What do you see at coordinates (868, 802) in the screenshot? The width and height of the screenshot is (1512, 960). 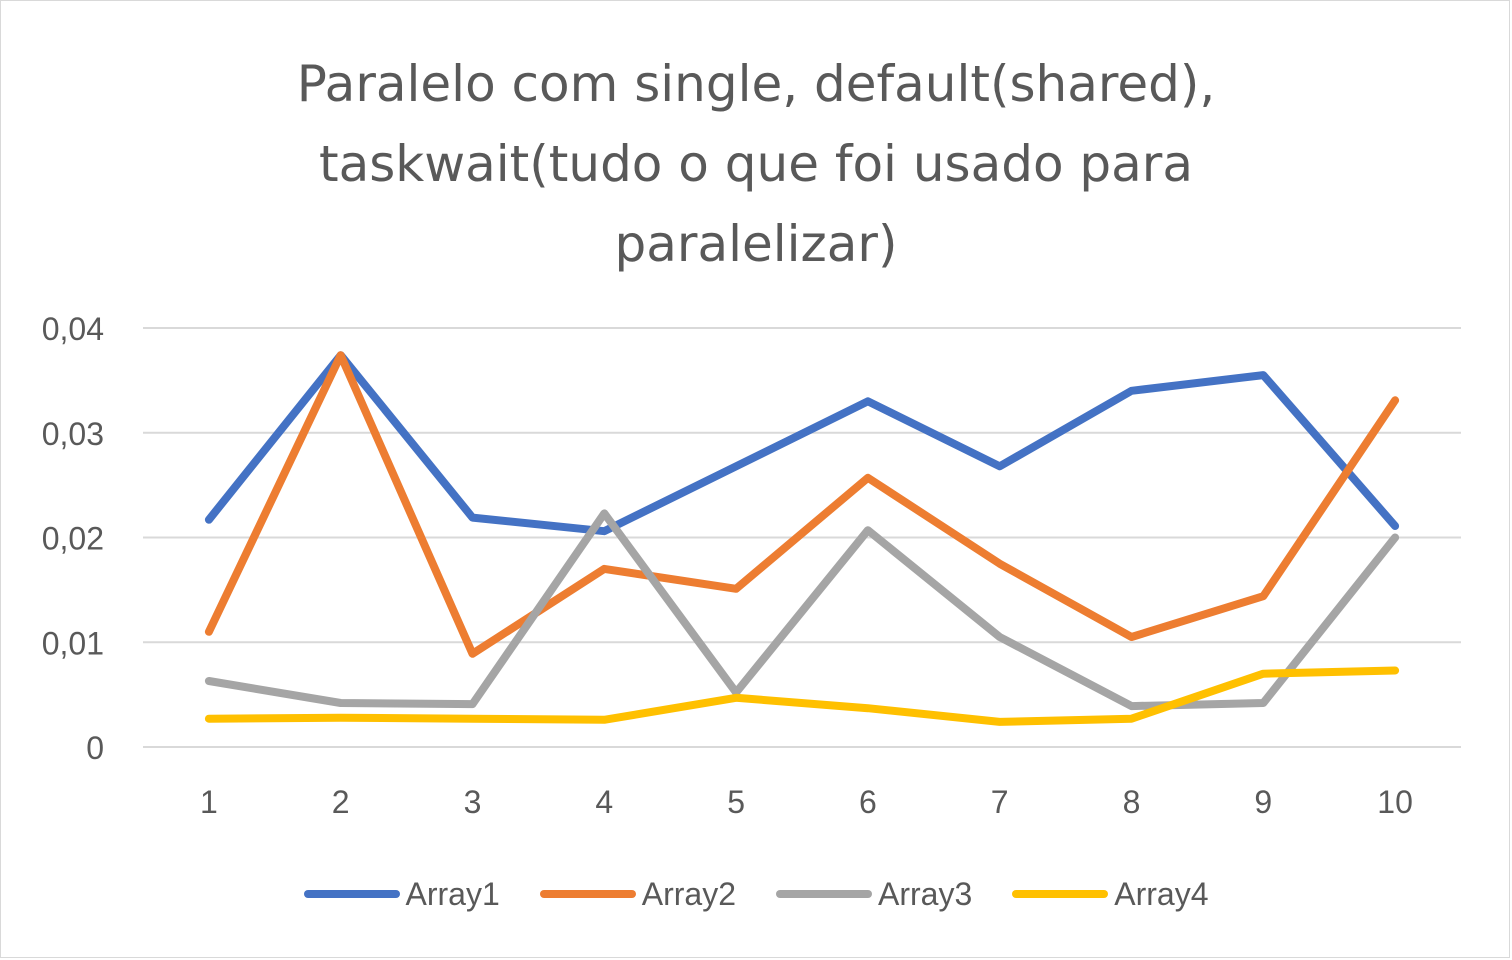 I see `x-tick-label: 6` at bounding box center [868, 802].